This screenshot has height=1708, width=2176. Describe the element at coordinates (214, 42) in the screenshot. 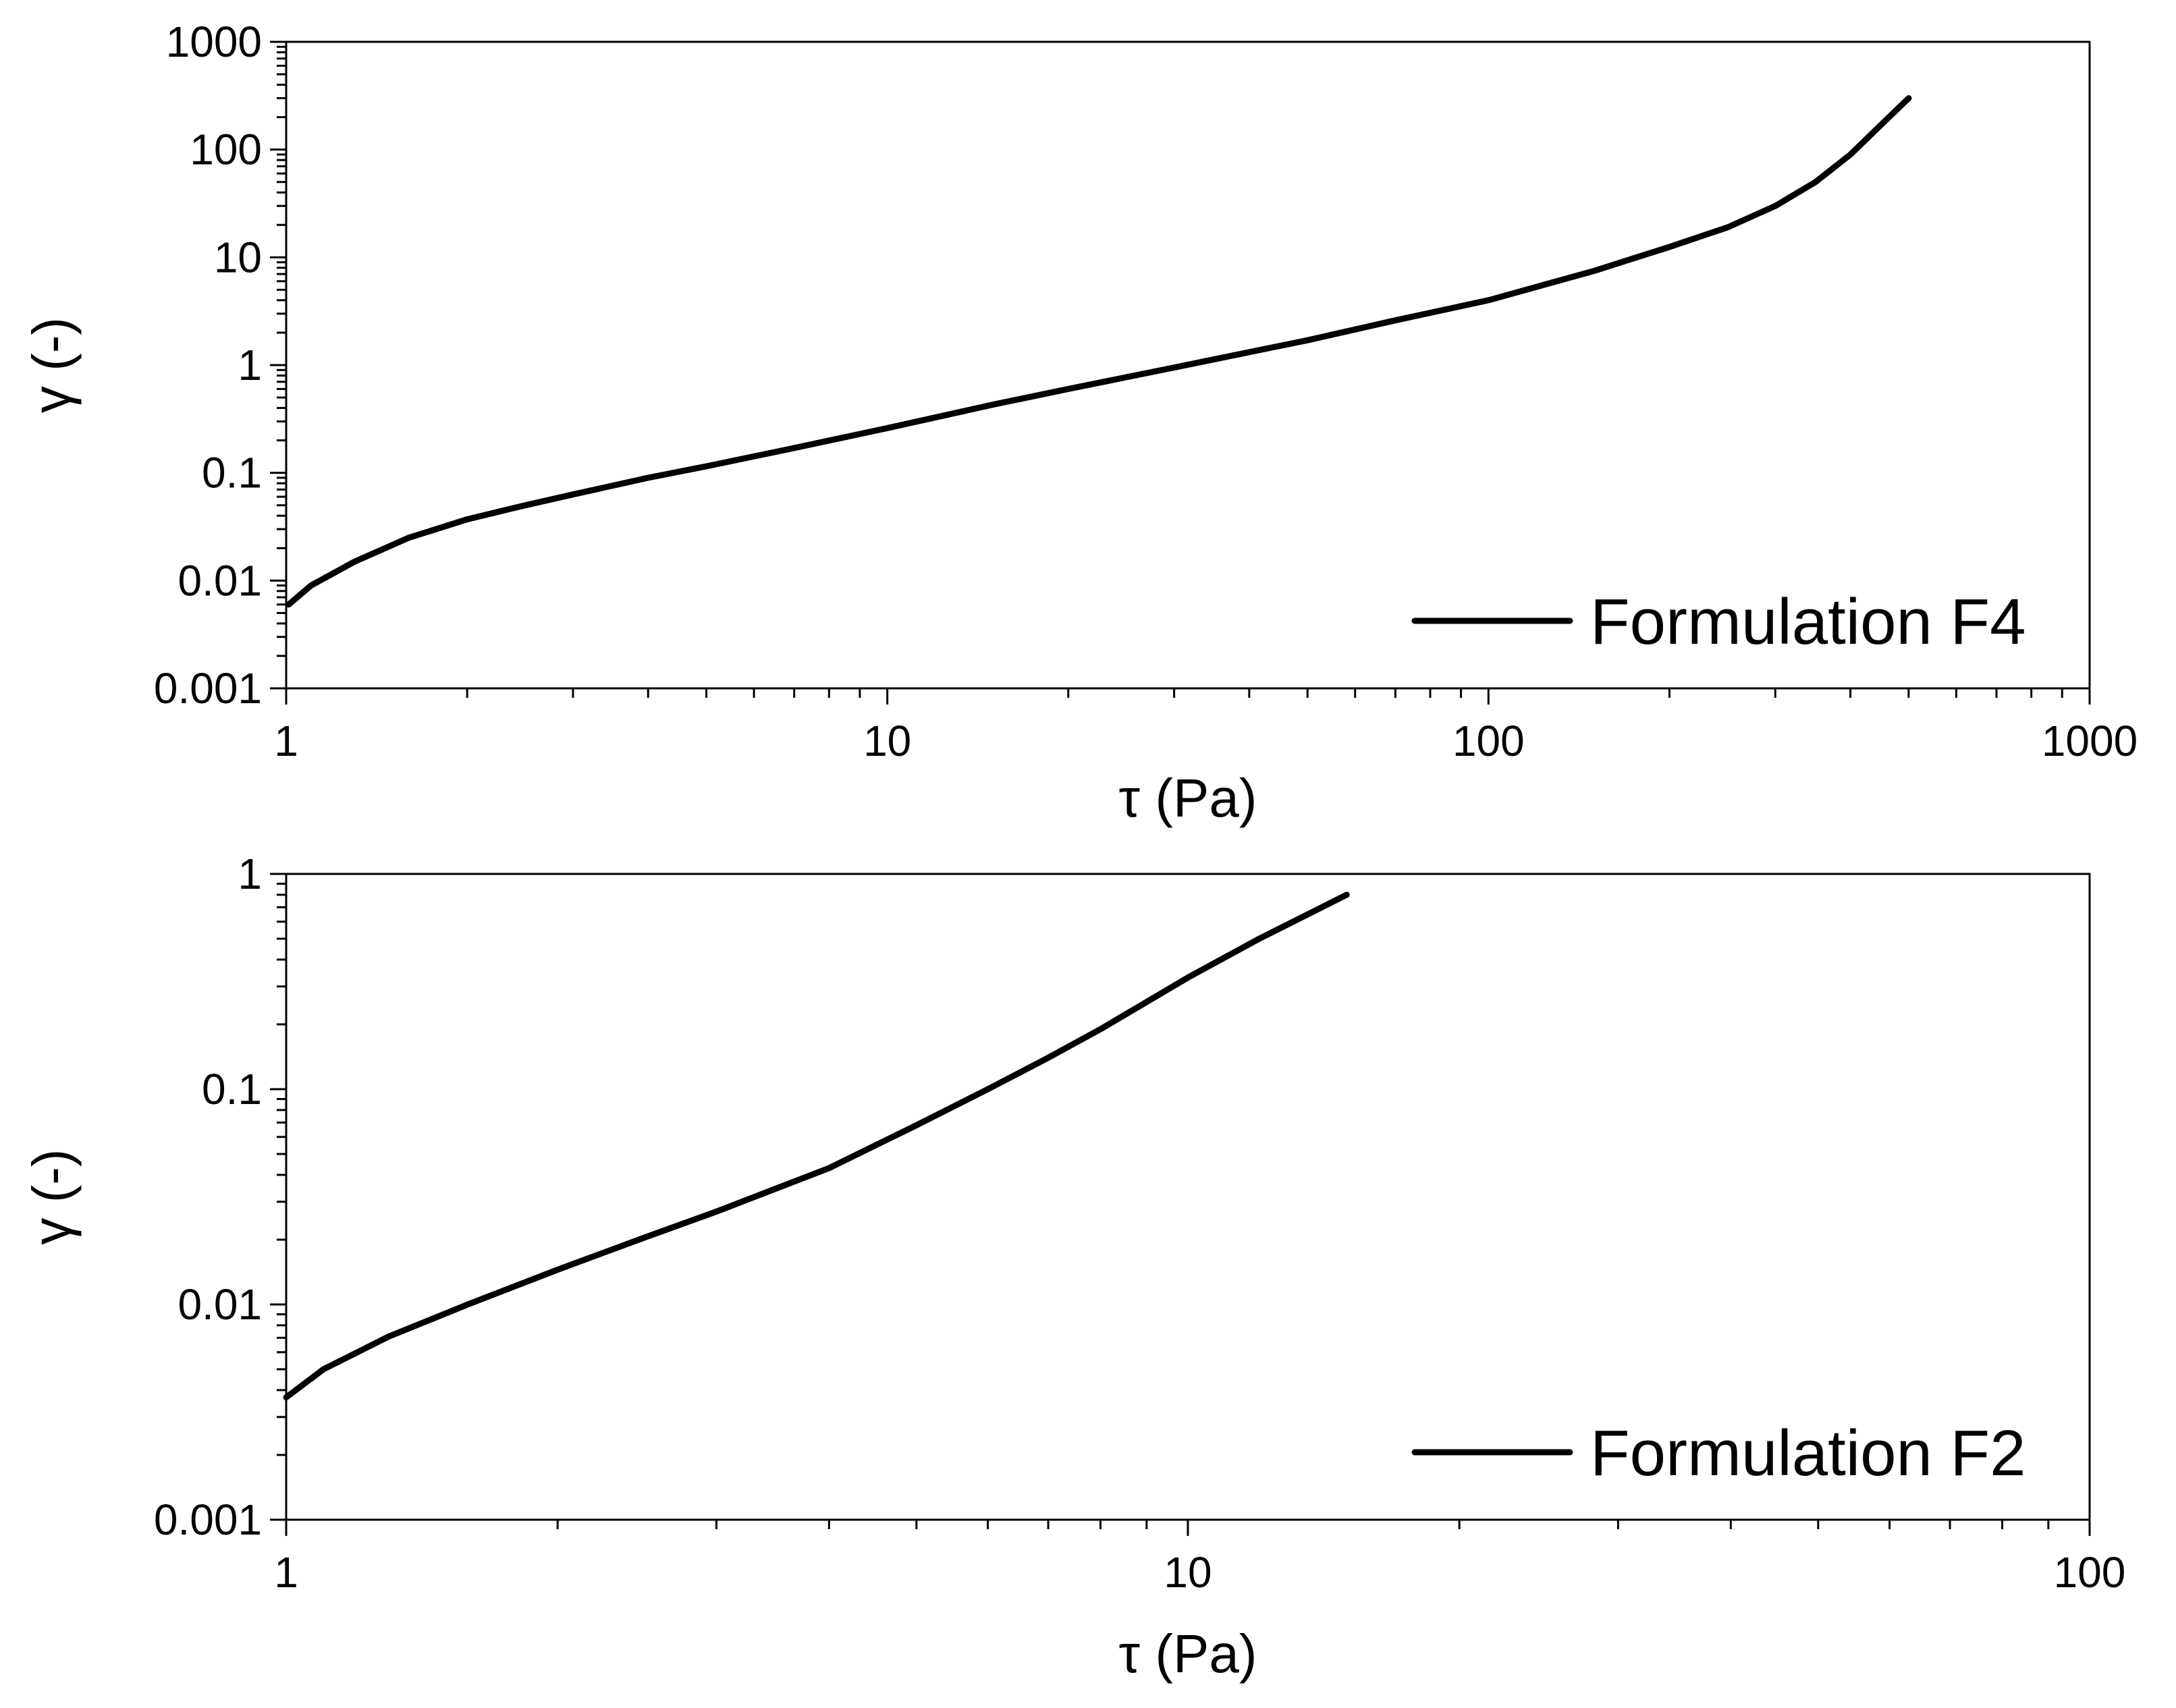

I see `y-tick-label: 1000` at that location.